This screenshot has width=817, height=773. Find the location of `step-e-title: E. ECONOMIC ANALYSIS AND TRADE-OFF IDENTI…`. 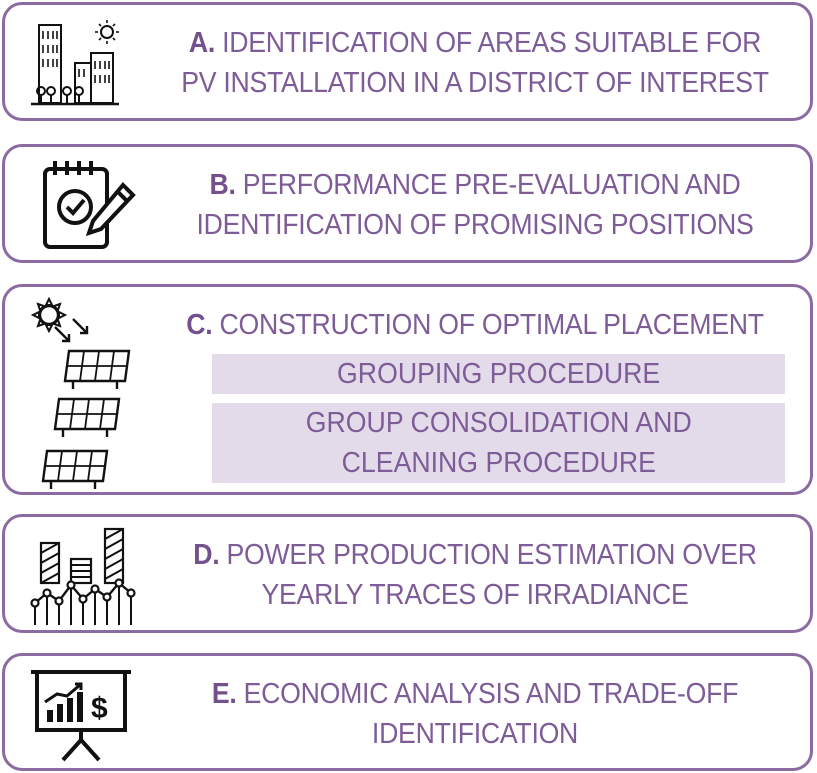

step-e-title: E. ECONOMIC ANALYSIS AND TRADE-OFF IDENTI… is located at coordinates (475, 714).